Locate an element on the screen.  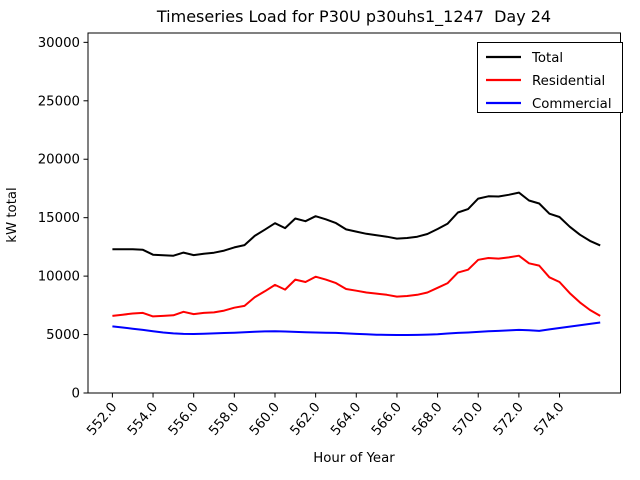
x-axis-label: Hour of Year is located at coordinates (354, 458).